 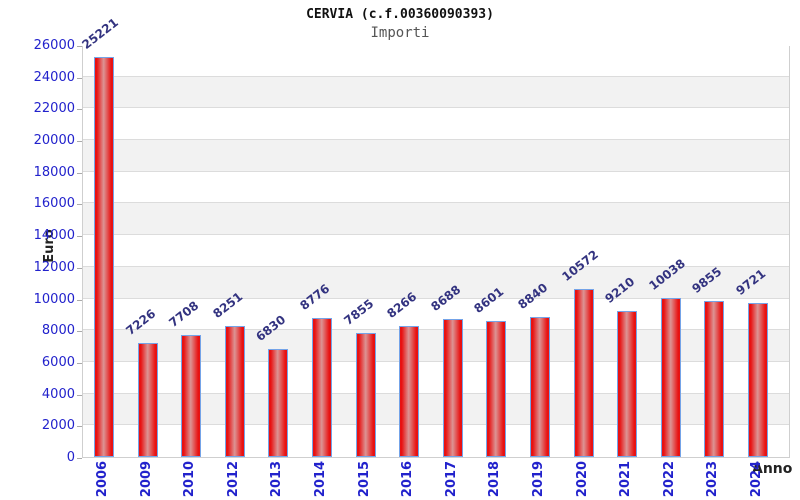 What do you see at coordinates (233, 479) in the screenshot?
I see `x-tick-label: 2012` at bounding box center [233, 479].